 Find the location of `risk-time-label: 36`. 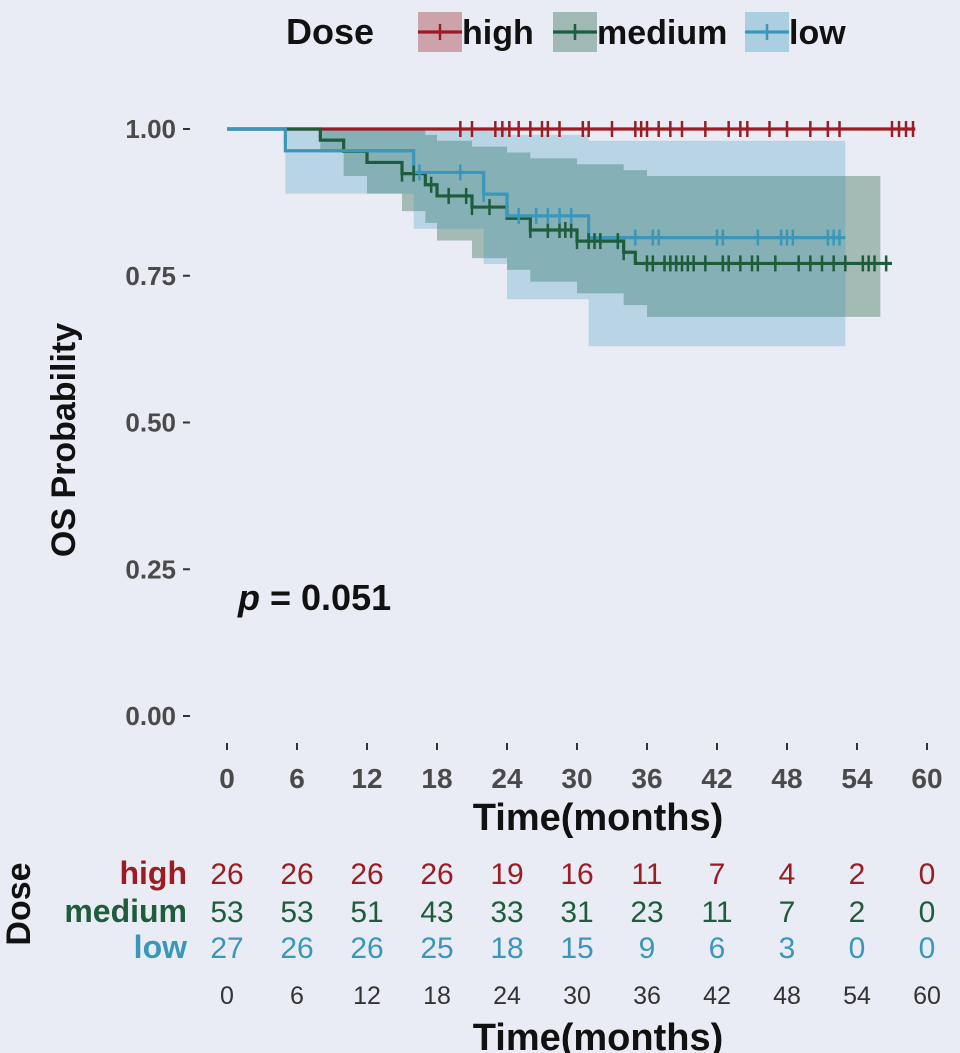

risk-time-label: 36 is located at coordinates (647, 996).